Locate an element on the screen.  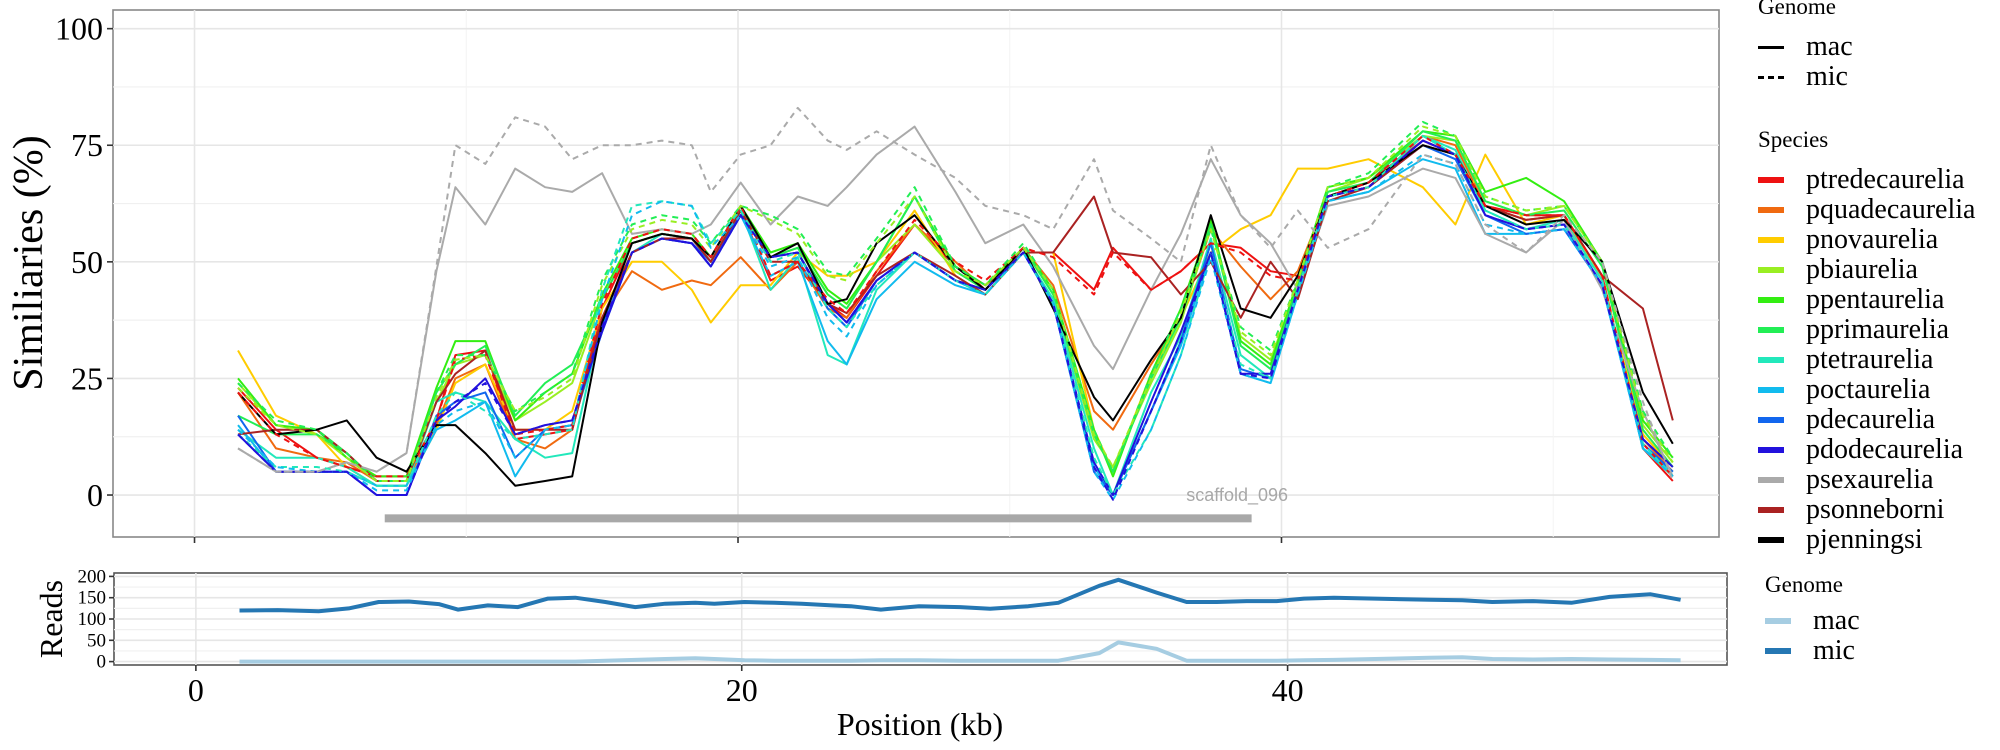
species-legend-label: pquadecaurelia is located at coordinates (1891, 209).